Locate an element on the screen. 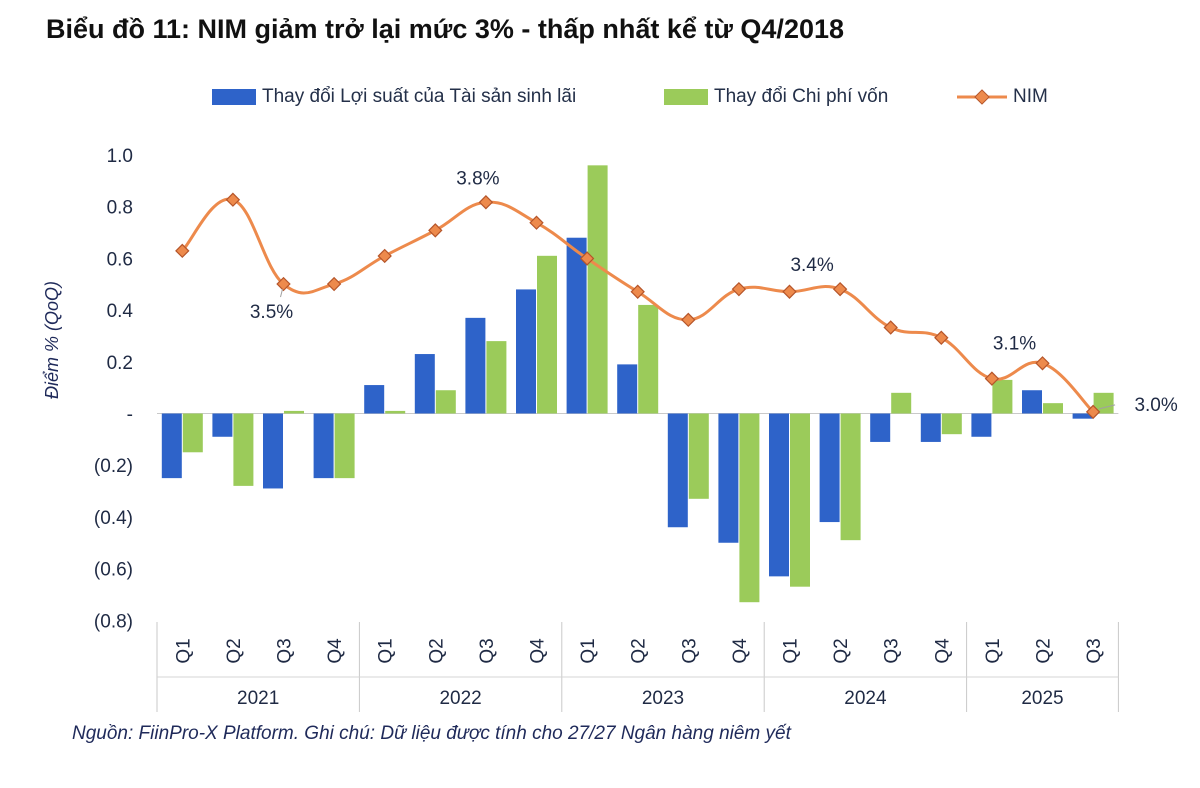 This screenshot has width=1200, height=788. x-year-label-4: 2025 is located at coordinates (1042, 698).